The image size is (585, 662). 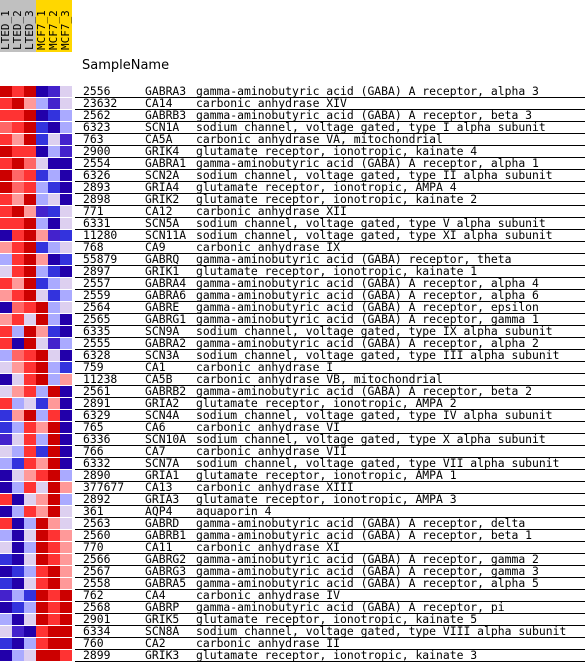 I want to click on row-symbol: CA1, so click(x=155, y=367).